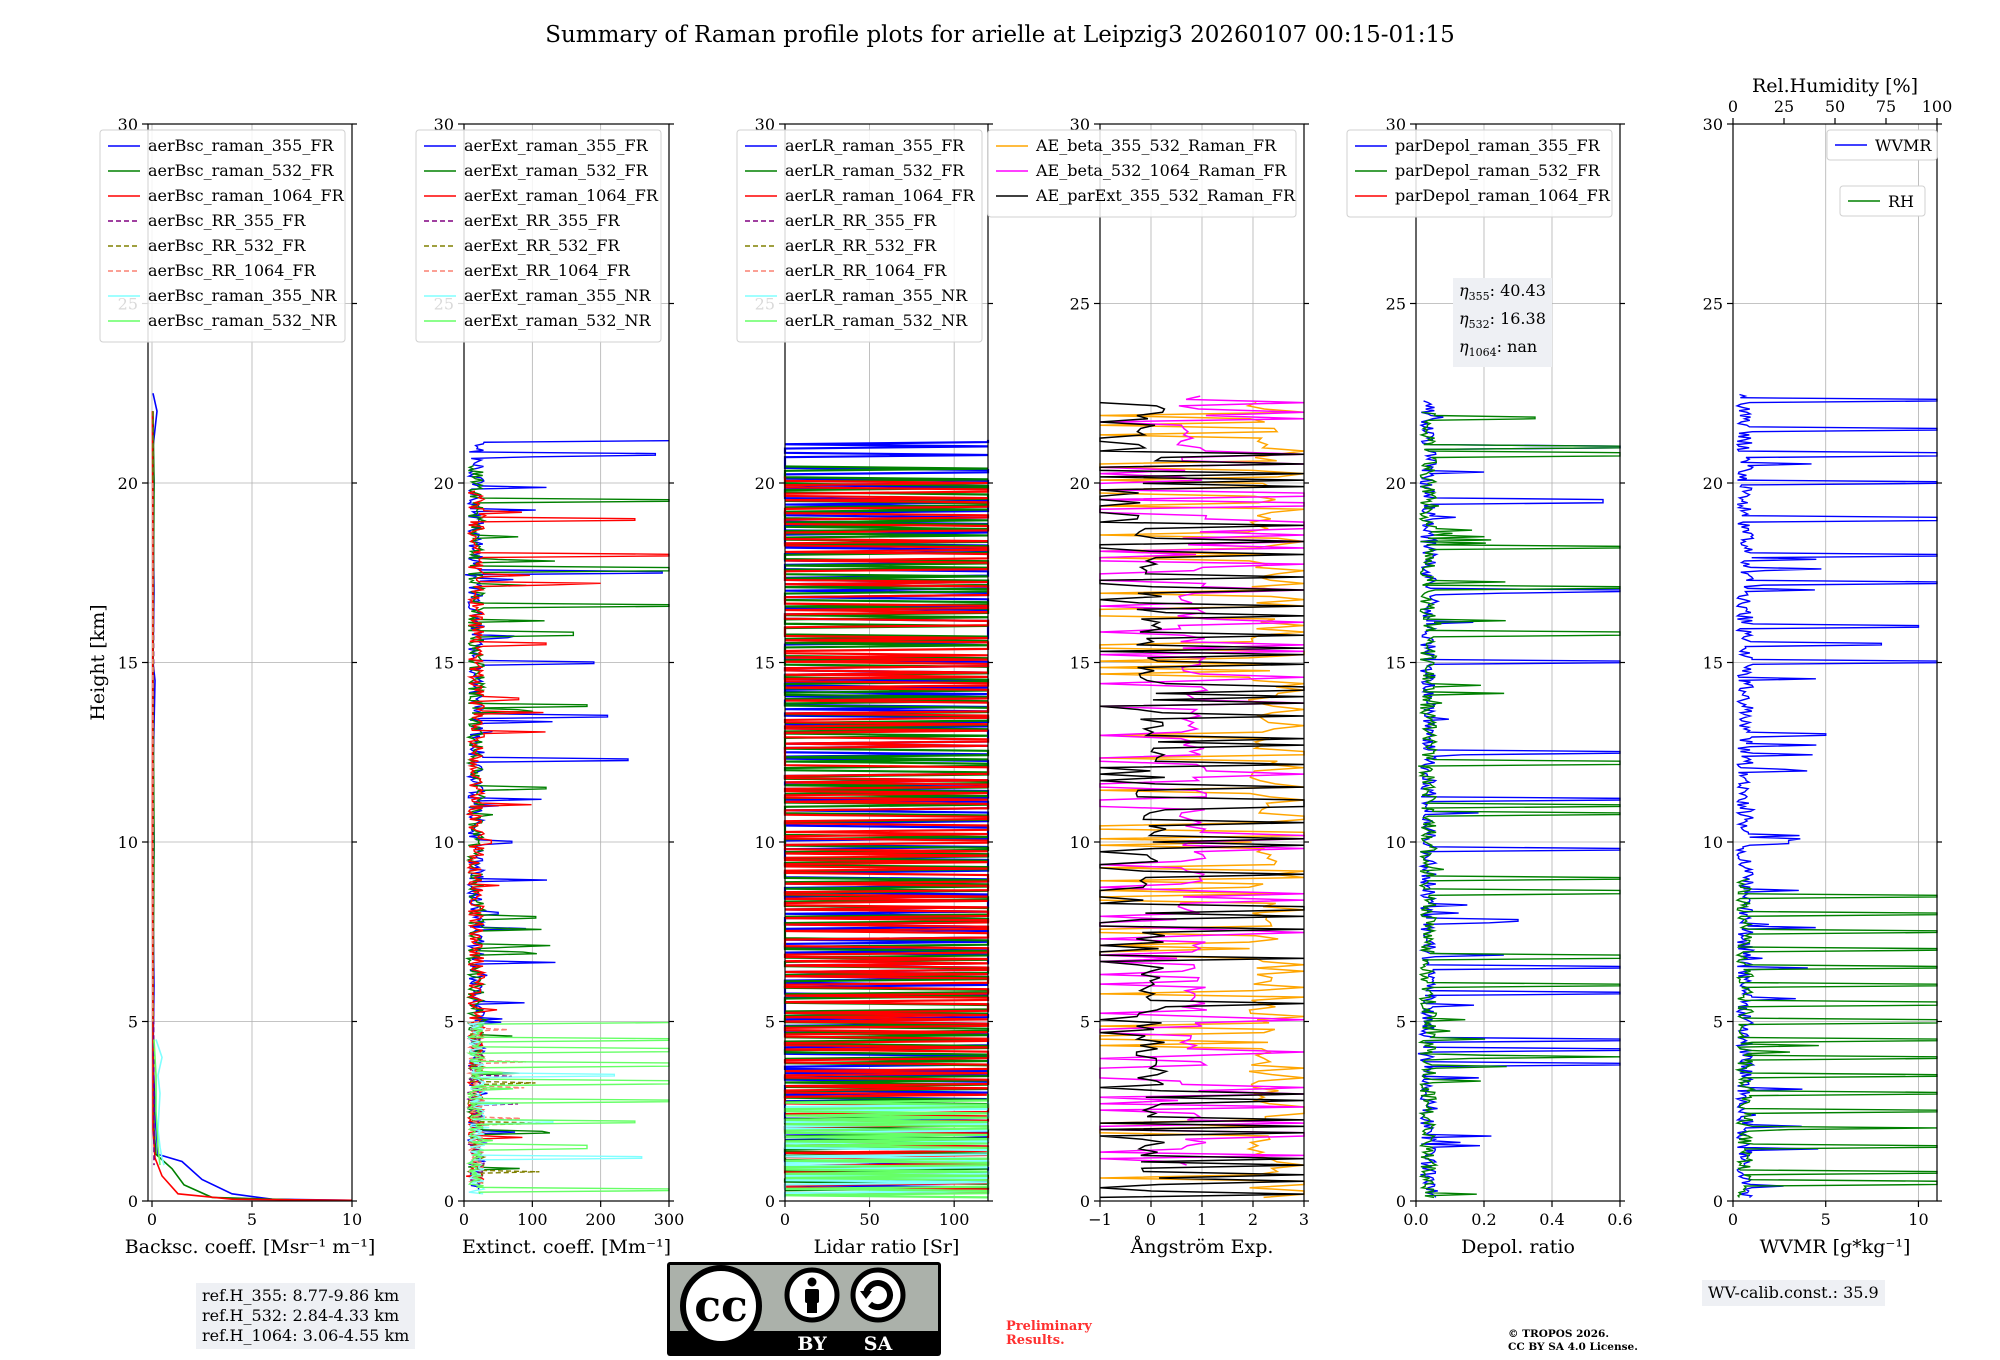  I want to click on xtick-label-3: 2, so click(1253, 1219).